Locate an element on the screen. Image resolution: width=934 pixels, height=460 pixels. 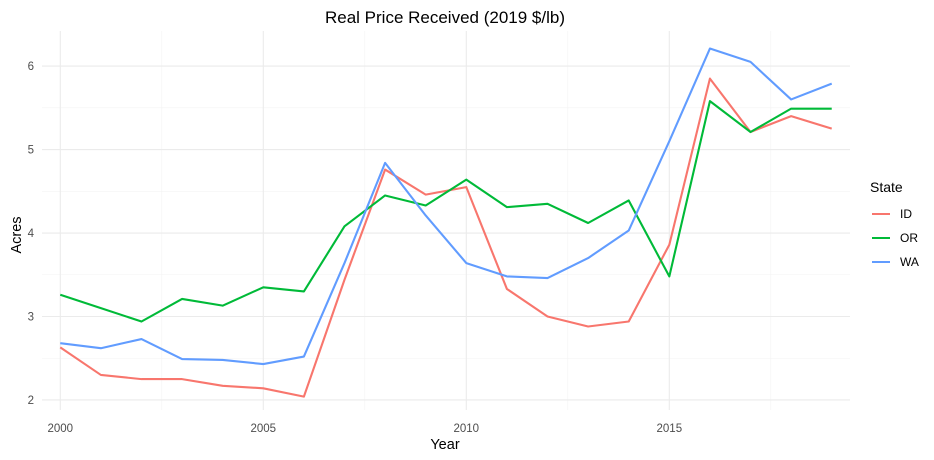
y-axis-title: Acres is located at coordinates (17, 234).